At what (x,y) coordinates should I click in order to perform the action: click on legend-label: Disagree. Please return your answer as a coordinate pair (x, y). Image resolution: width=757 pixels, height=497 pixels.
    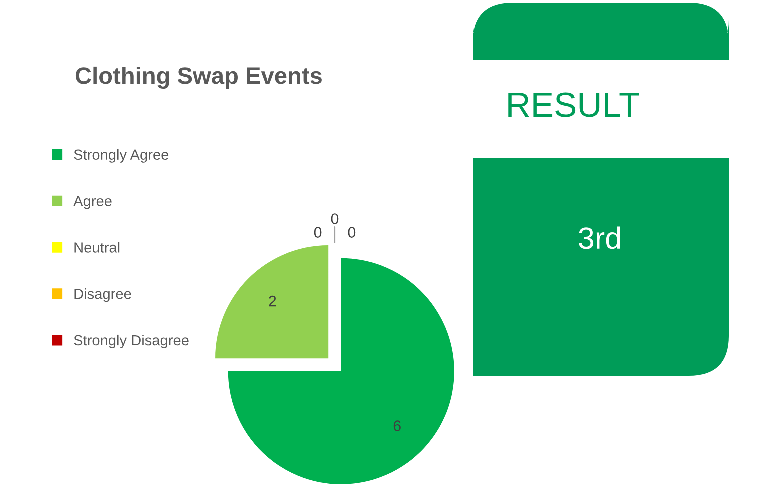
    Looking at the image, I should click on (103, 295).